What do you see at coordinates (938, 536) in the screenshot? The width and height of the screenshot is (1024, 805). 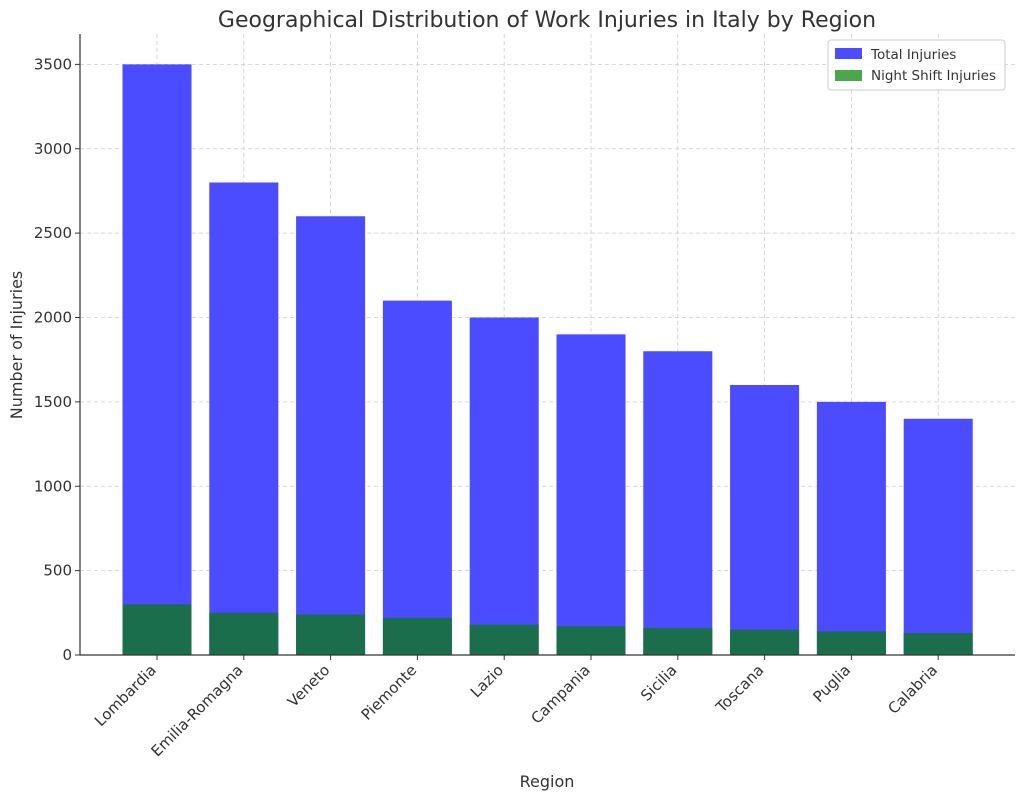 I see `bar-total-calabria` at bounding box center [938, 536].